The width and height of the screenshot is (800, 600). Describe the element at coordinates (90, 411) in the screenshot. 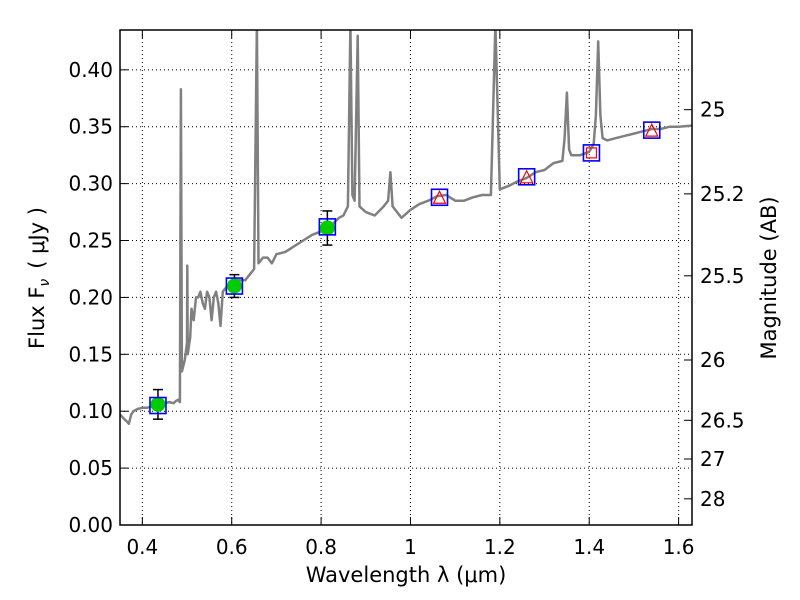

I see `y-tick-label: 0.10` at that location.